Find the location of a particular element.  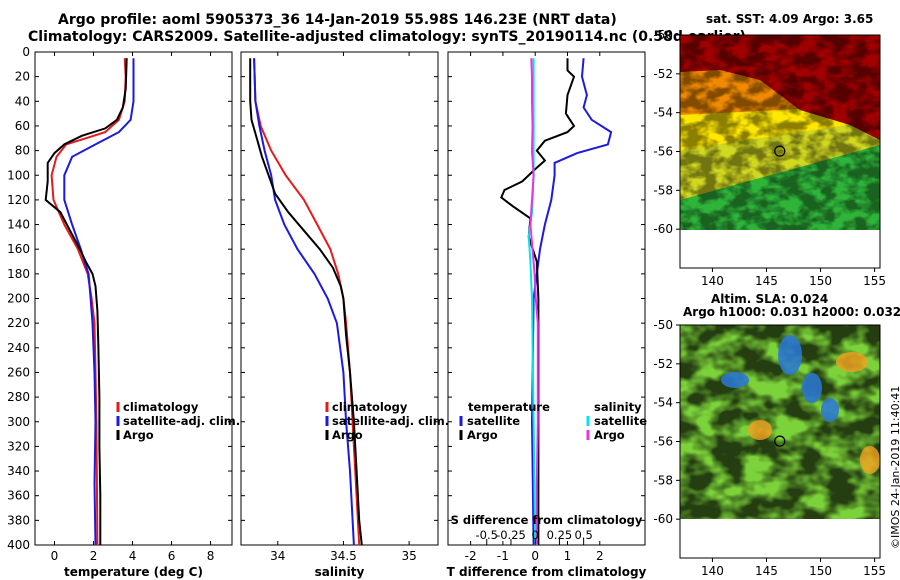

salinity-xlabel: salinity is located at coordinates (340, 572).